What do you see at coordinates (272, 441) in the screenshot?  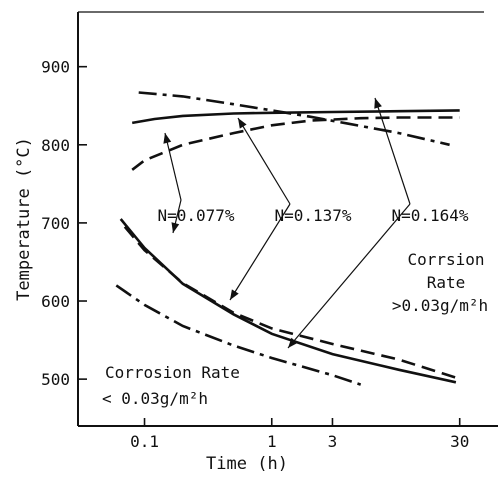 I see `x-tick-label-1: 1` at bounding box center [272, 441].